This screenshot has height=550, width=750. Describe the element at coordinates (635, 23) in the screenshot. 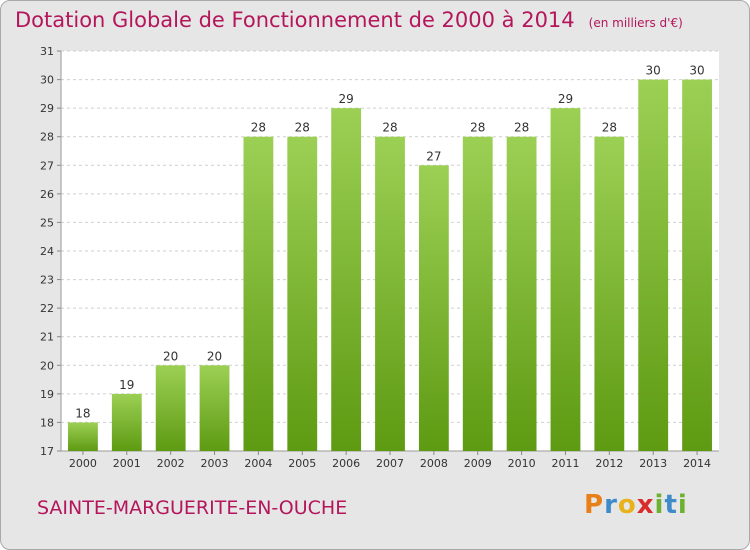

I see `chart-unit-text: (en milliers d'€)` at that location.